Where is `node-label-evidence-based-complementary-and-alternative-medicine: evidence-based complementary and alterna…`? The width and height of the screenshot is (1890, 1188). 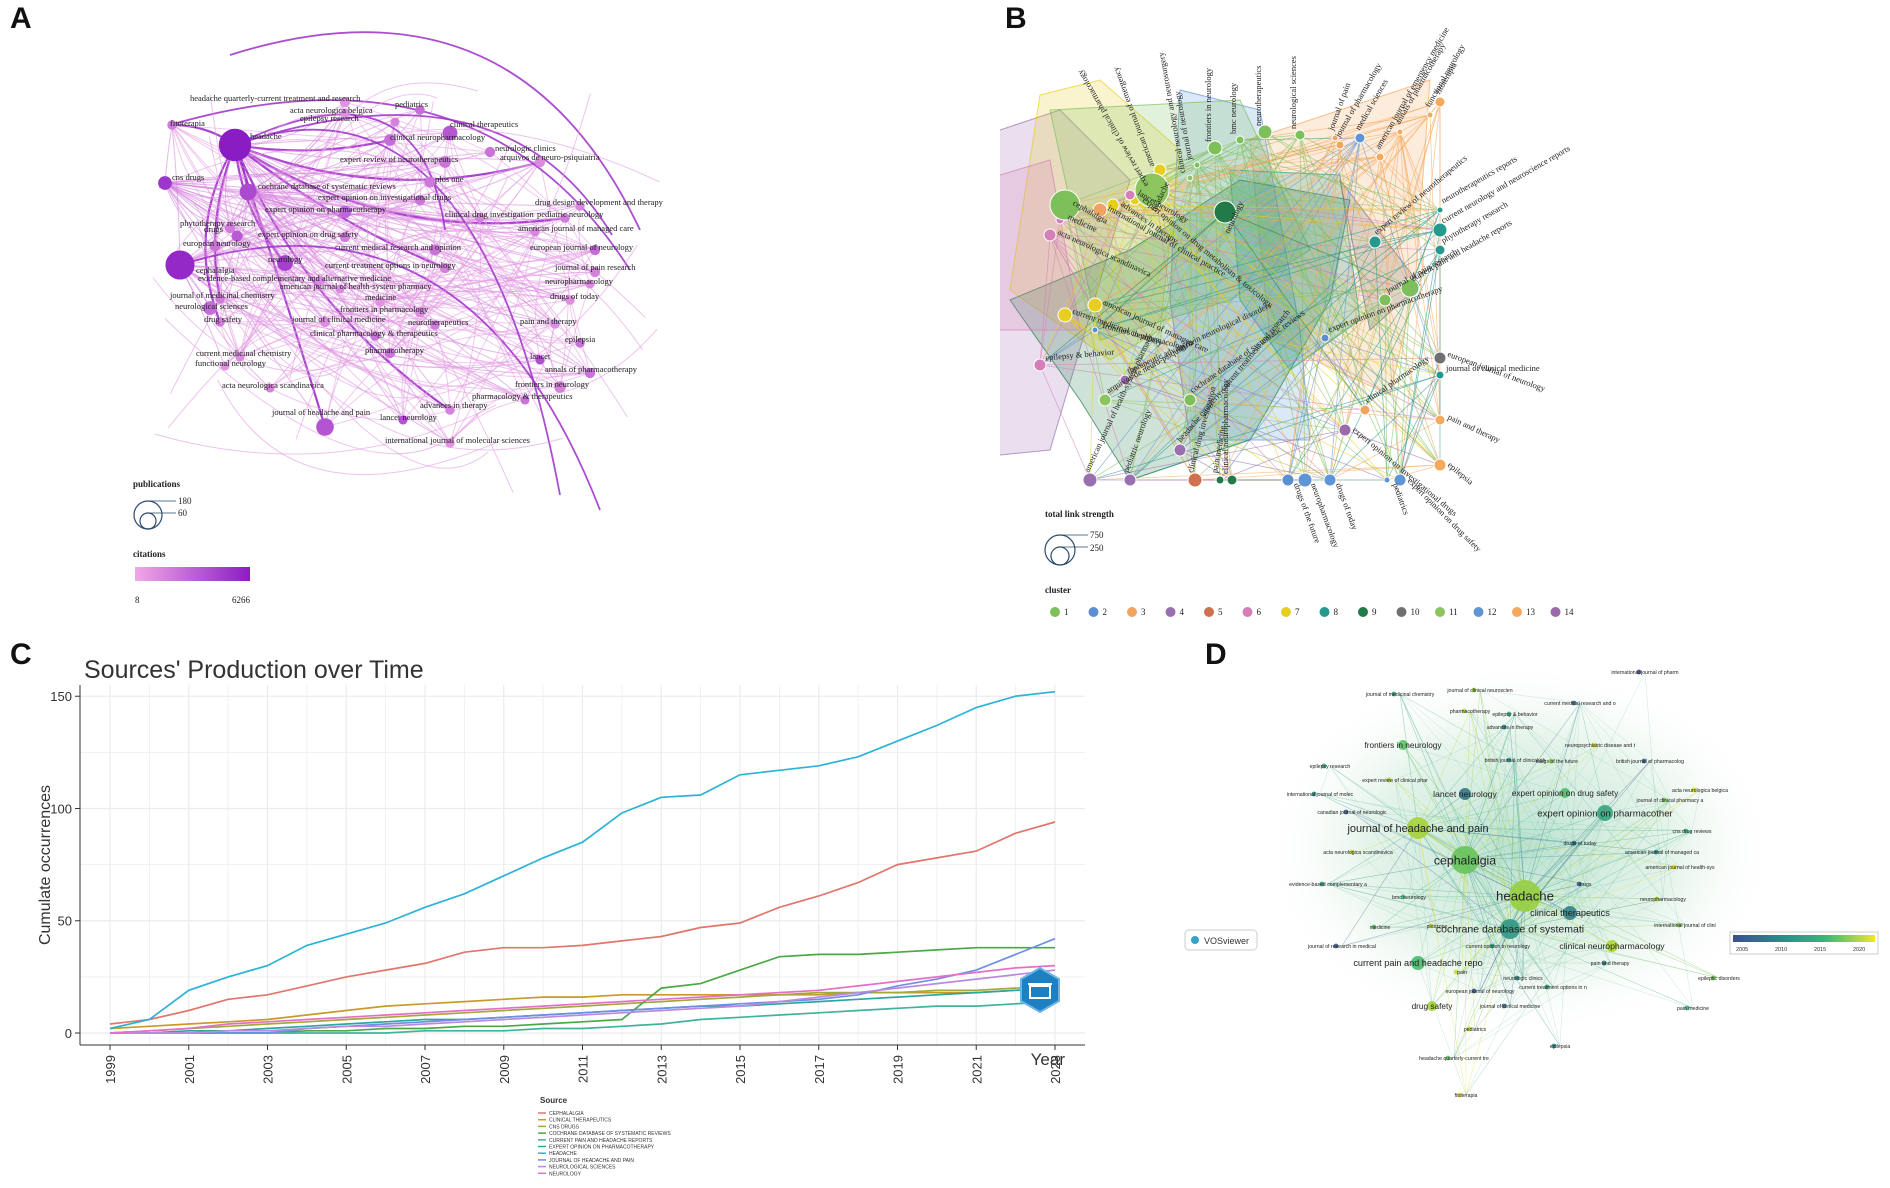
node-label-evidence-based-complementary-and-alternative-medicine: evidence-based complementary and alterna… is located at coordinates (294, 278).